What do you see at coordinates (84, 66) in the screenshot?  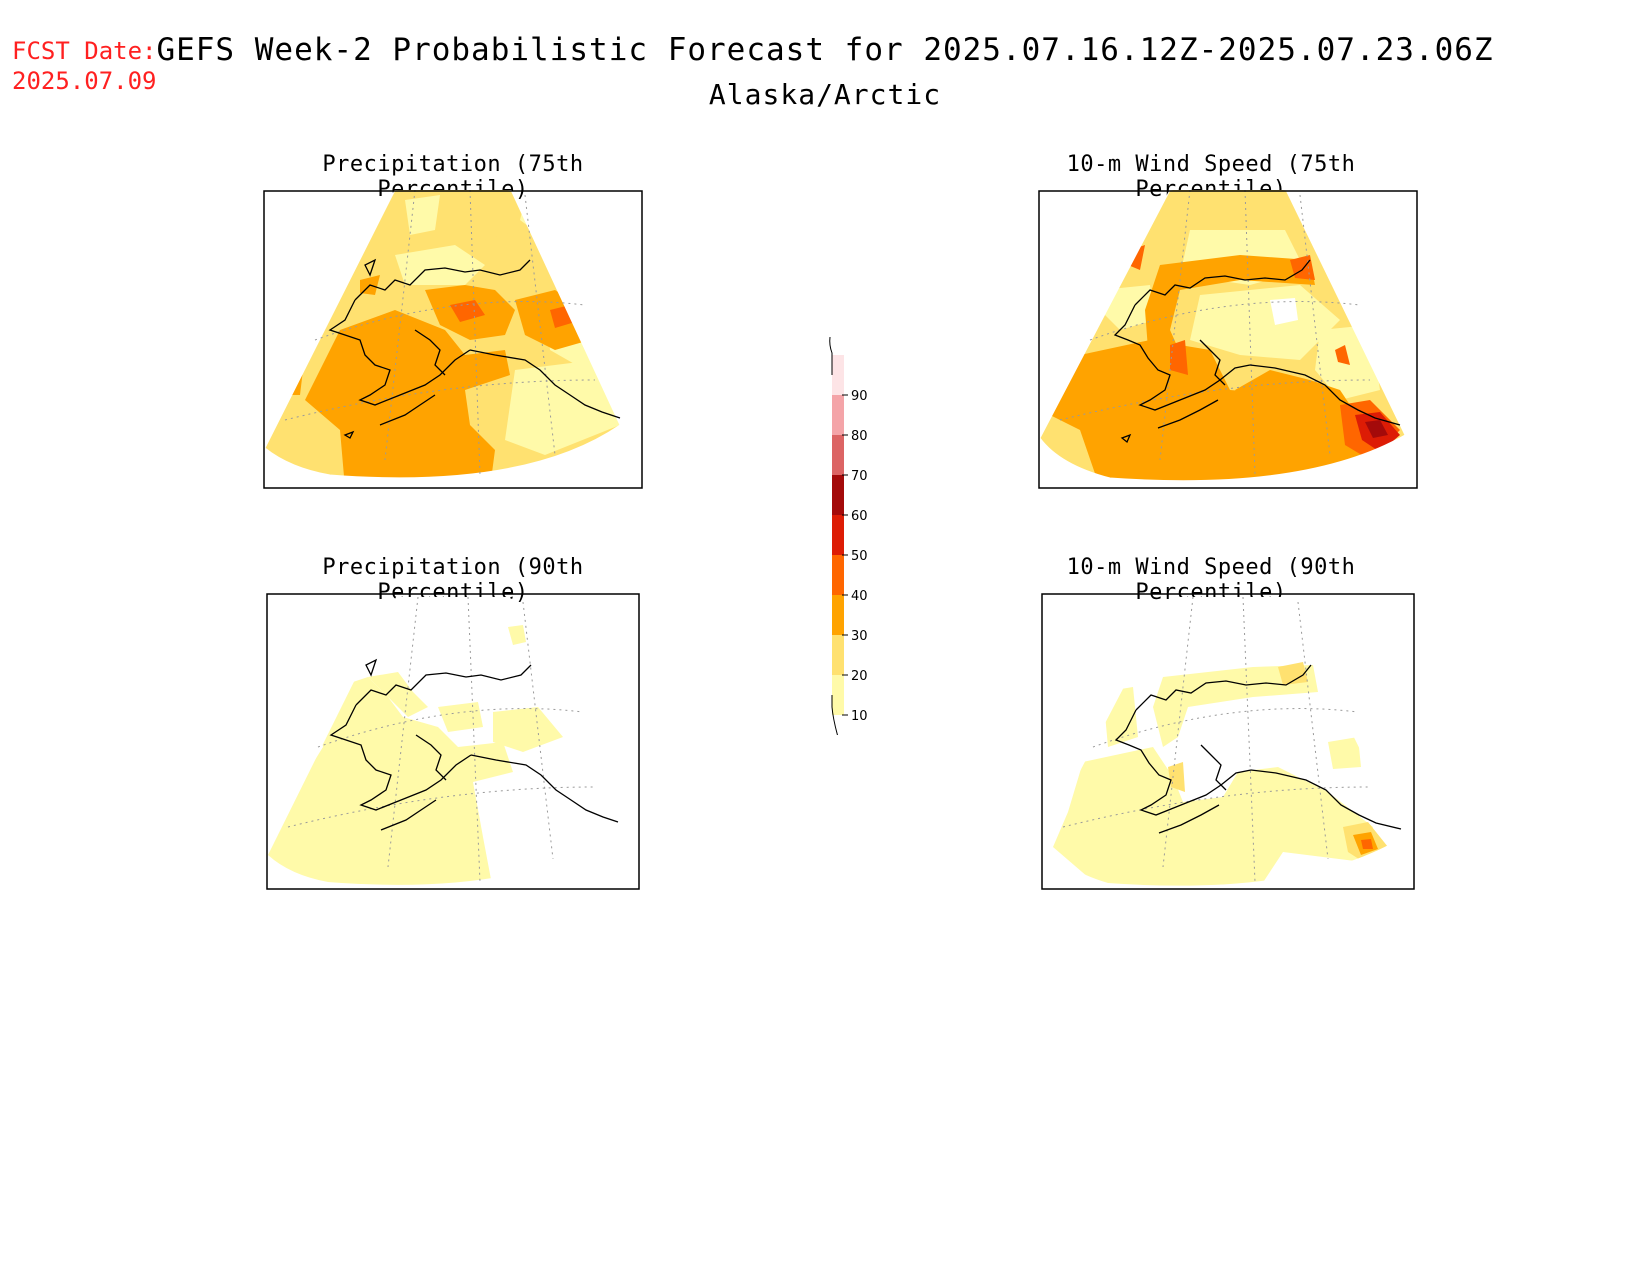 I see `forecast-date-label: FCST Date: 2025.07.09` at bounding box center [84, 66].